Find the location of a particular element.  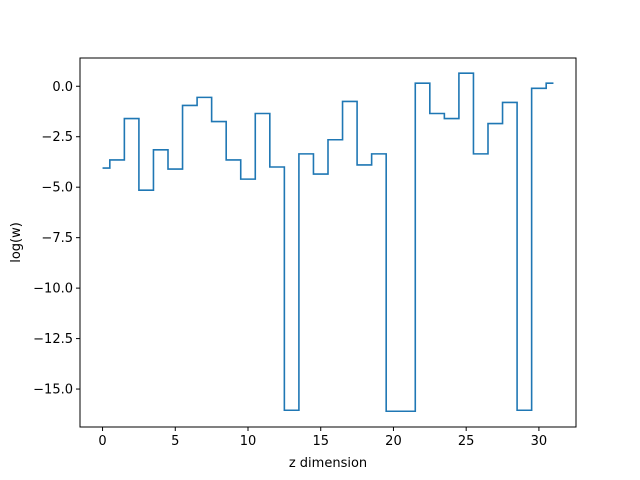

y-tick-label: −5.0 is located at coordinates (57, 188).